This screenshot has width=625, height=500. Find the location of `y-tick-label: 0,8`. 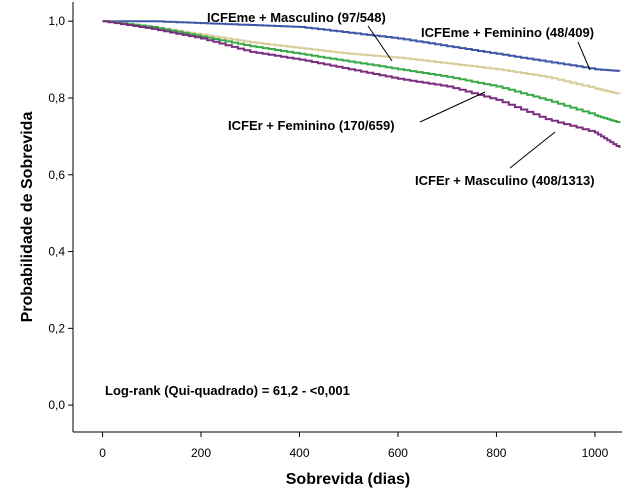

y-tick-label: 0,8 is located at coordinates (56, 98).